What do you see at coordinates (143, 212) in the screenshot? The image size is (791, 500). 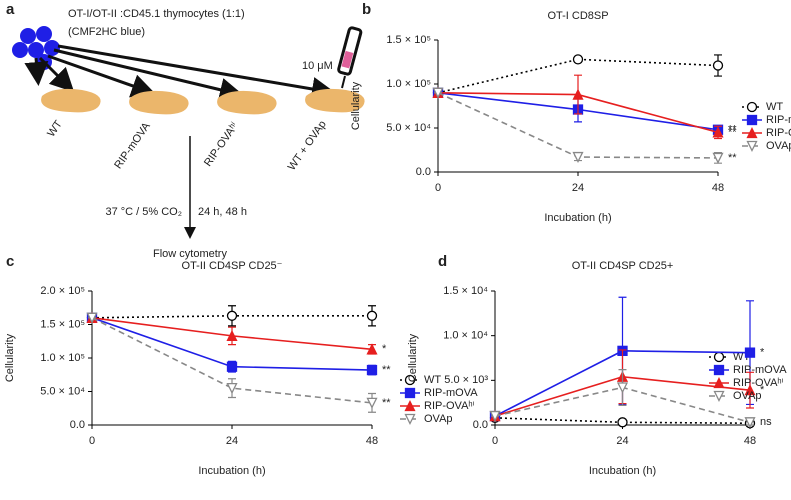 I see `diagram-text: 37 °C / 5% CO₂` at bounding box center [143, 212].